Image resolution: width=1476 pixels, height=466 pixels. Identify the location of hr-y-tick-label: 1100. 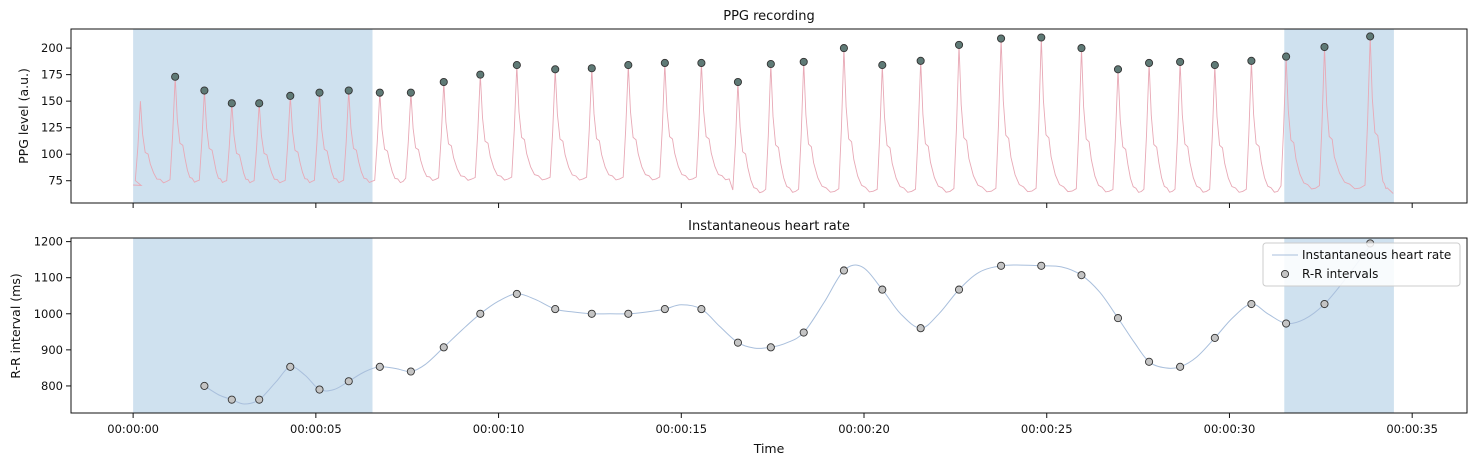
(48, 278).